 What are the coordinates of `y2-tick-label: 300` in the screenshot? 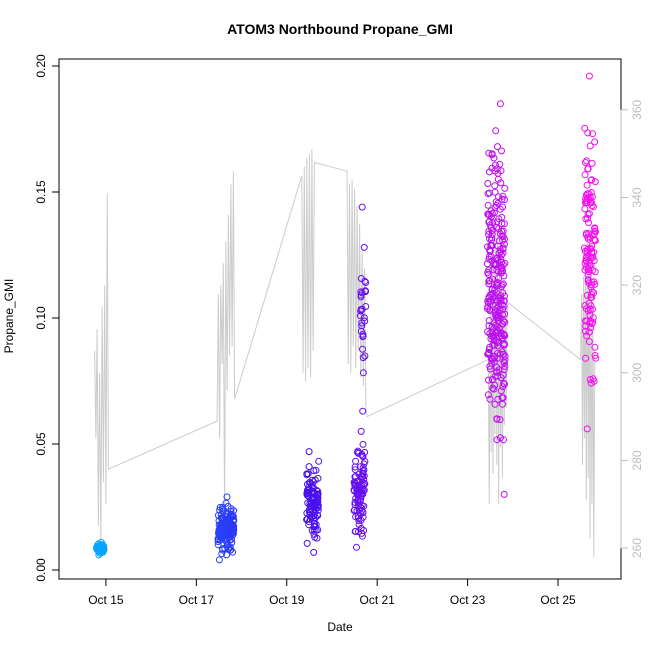 It's located at (637, 372).